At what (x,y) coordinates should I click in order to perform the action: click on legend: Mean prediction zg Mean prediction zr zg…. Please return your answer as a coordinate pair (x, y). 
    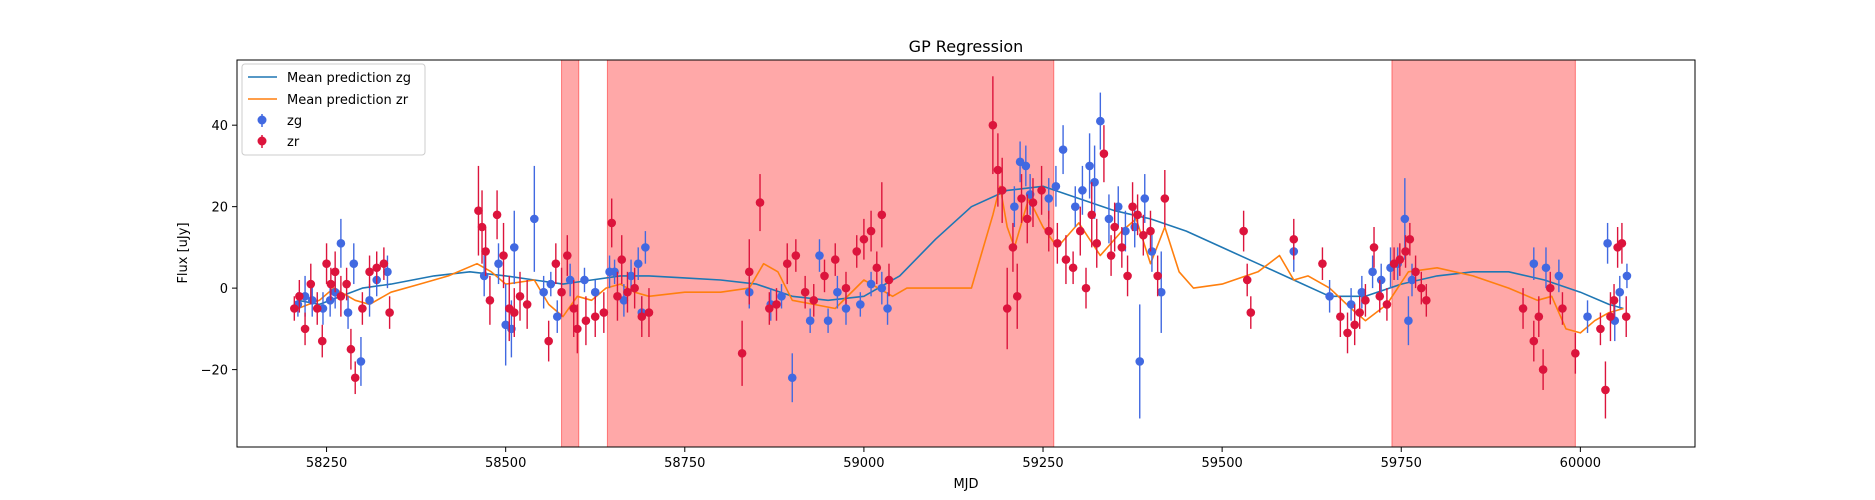
    Looking at the image, I should click on (333, 109).